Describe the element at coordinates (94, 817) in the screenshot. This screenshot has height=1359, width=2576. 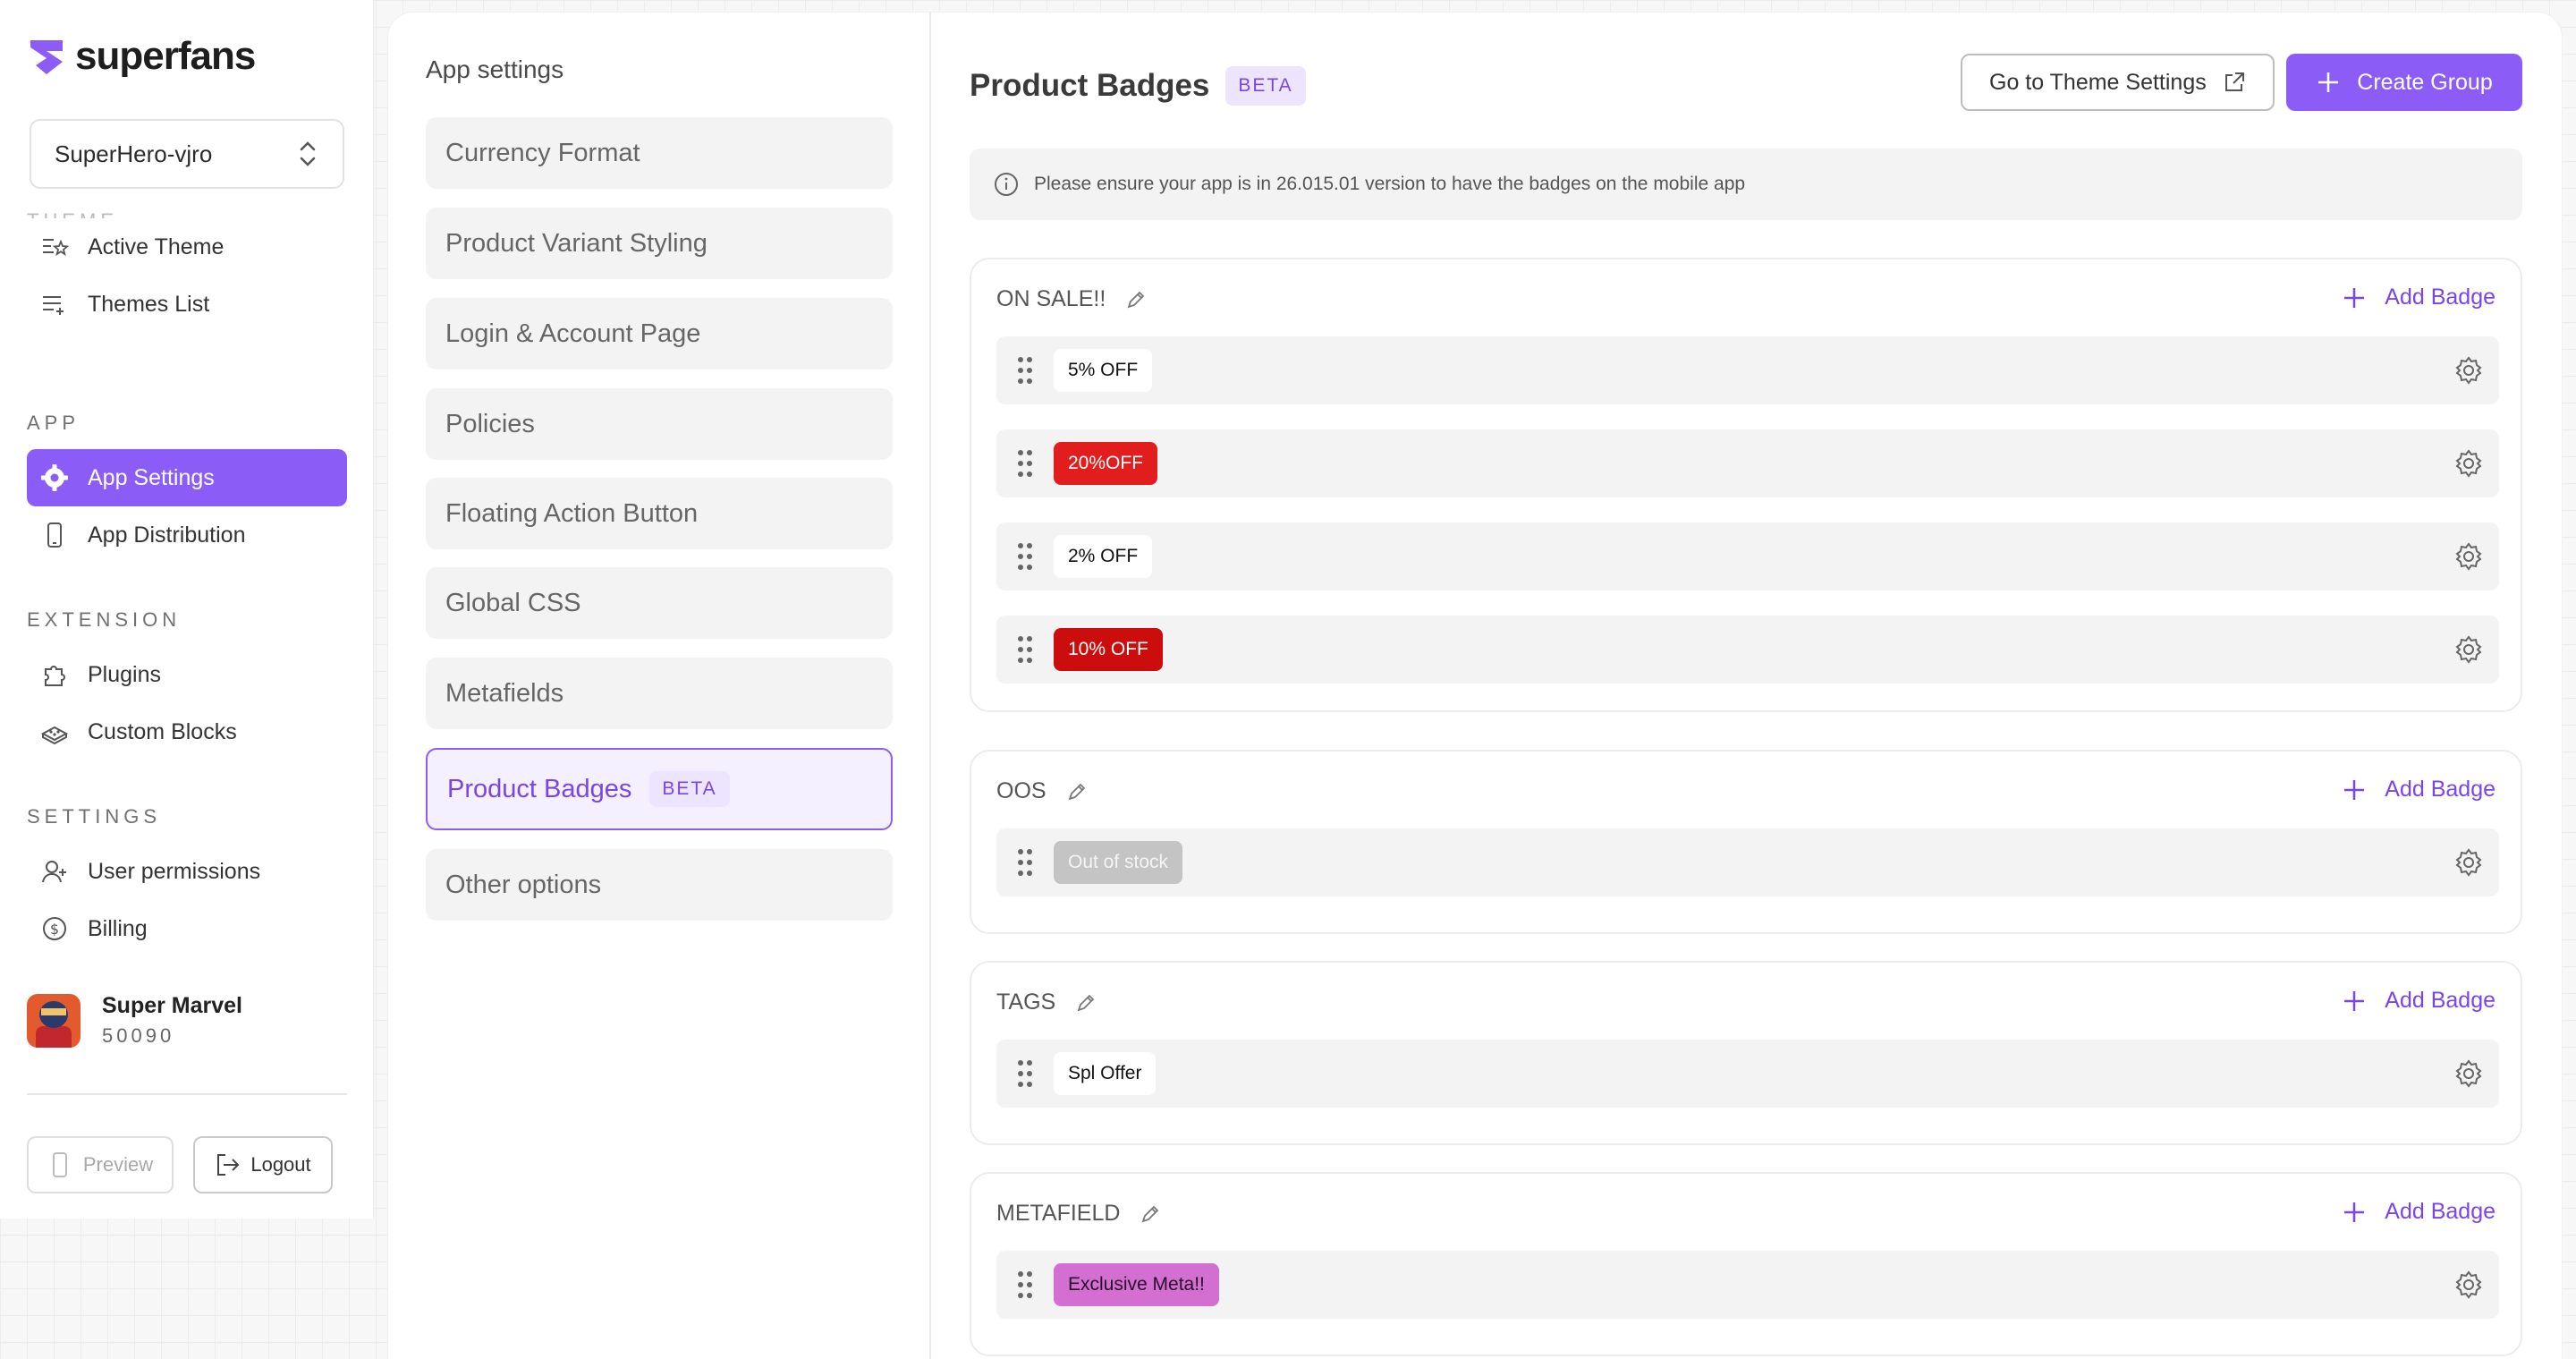
I see `section-title-settings: SETTINGS` at that location.